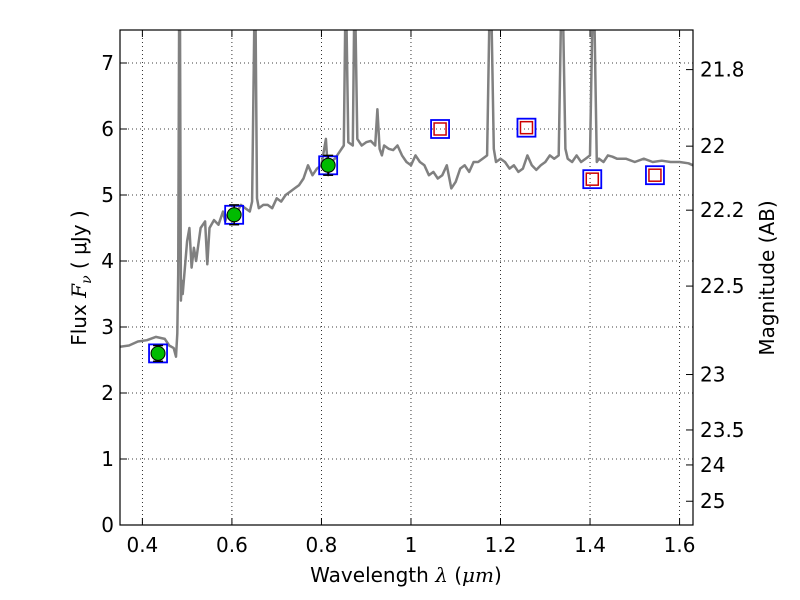 The width and height of the screenshot is (800, 600). Describe the element at coordinates (722, 430) in the screenshot. I see `y2-tick-label: 23.5` at that location.